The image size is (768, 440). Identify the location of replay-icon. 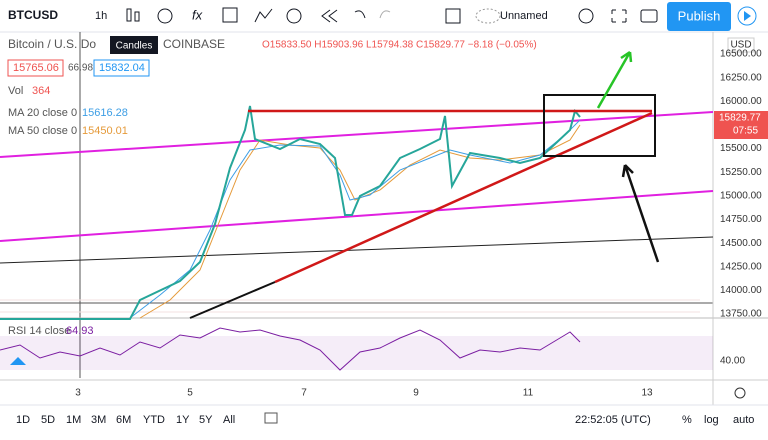
(329, 16).